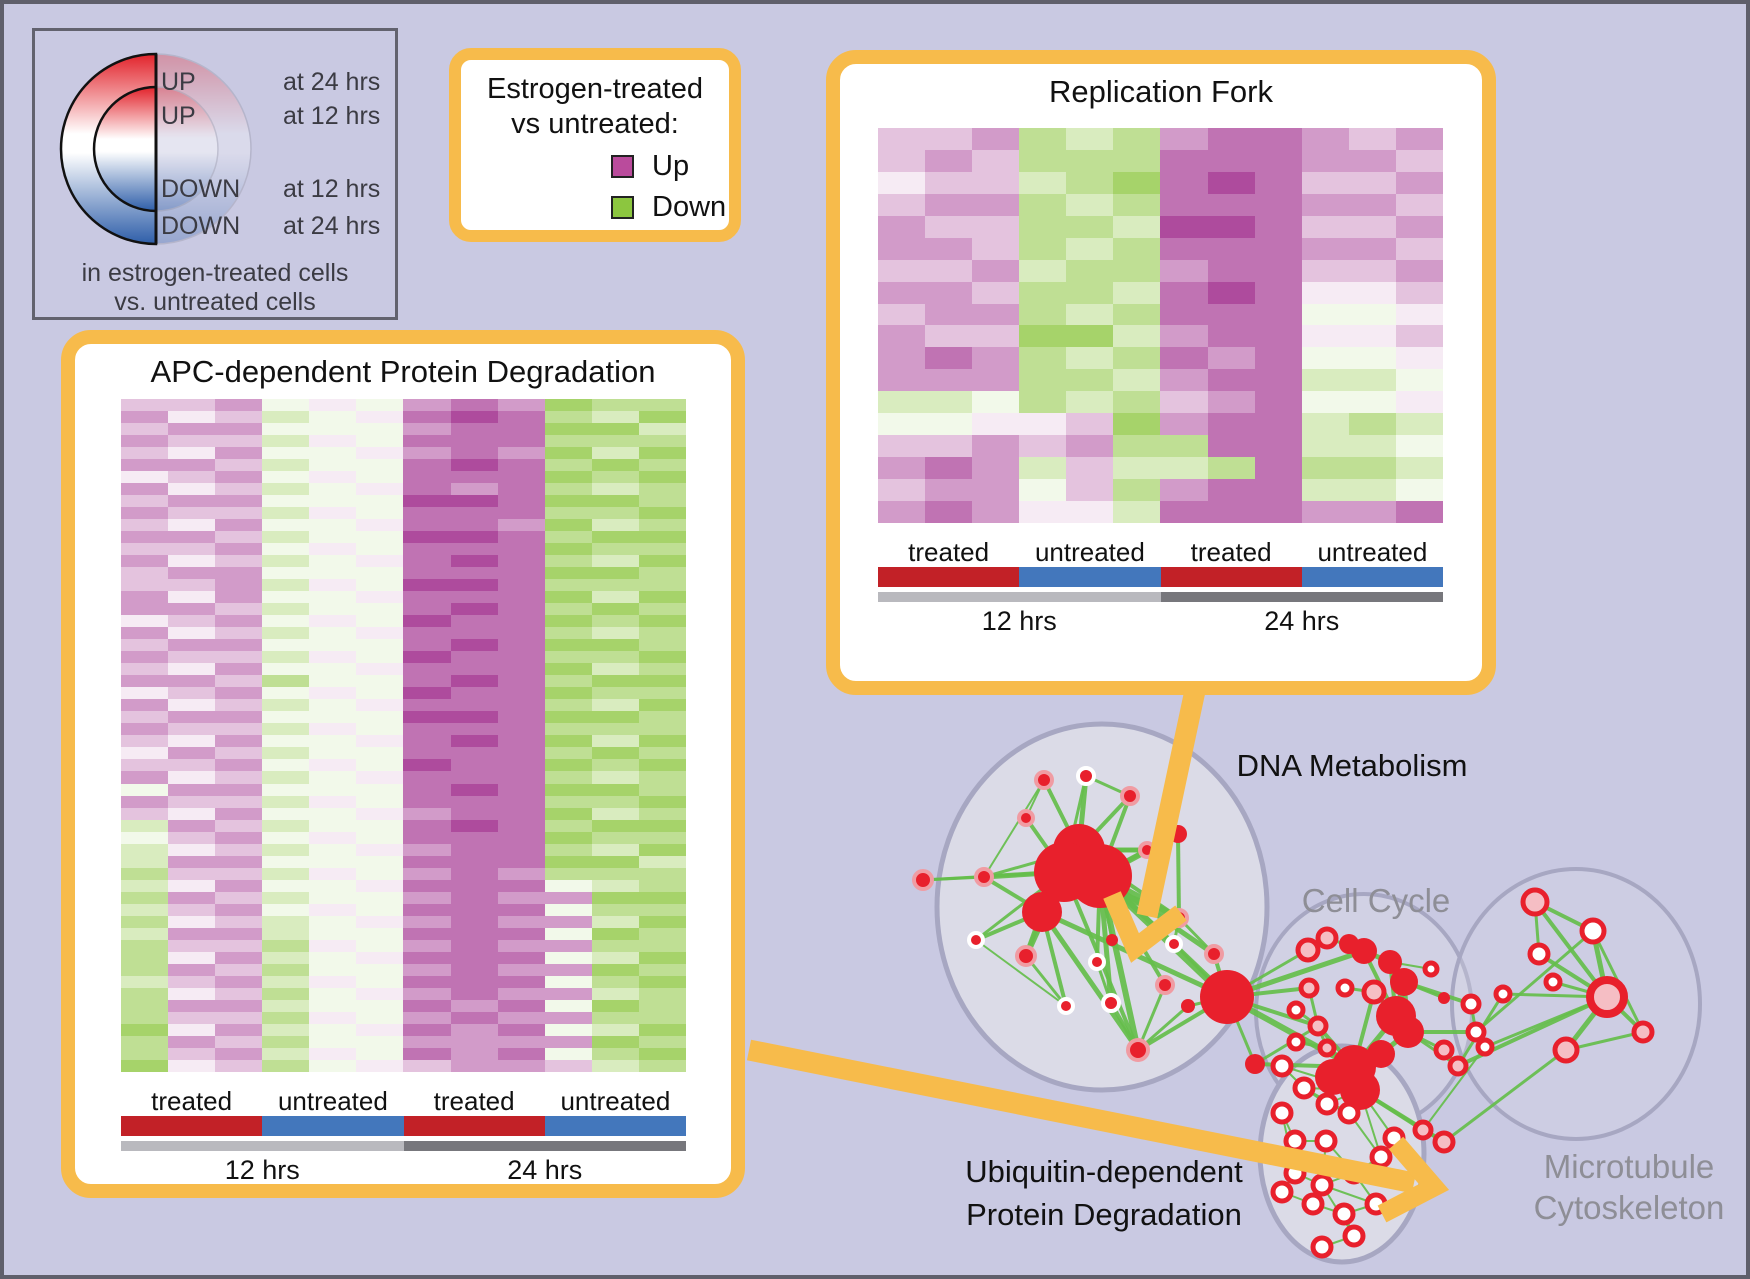 The height and width of the screenshot is (1279, 1750). What do you see at coordinates (155, 149) in the screenshot?
I see `updown-circle-diagram` at bounding box center [155, 149].